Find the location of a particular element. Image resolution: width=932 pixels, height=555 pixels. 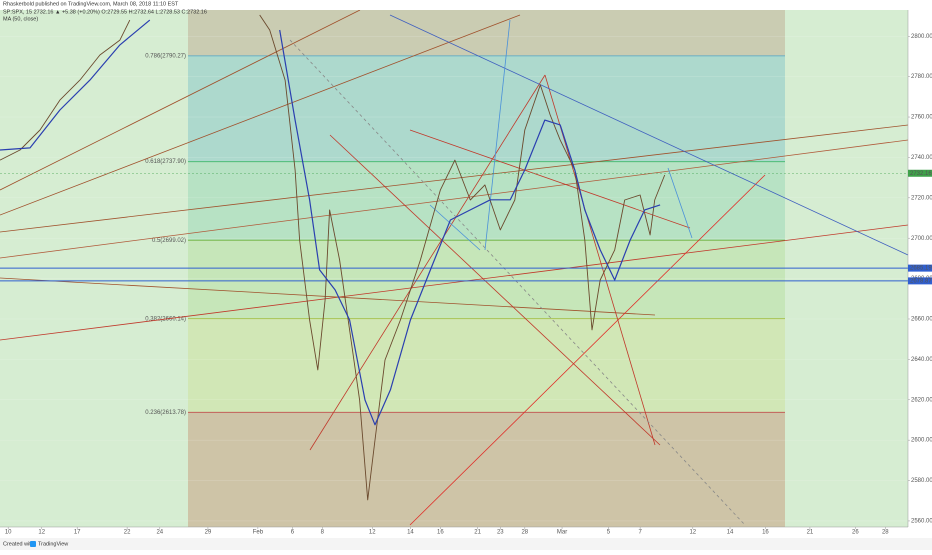

y-tick-label: 2640.00 is located at coordinates (921, 360).